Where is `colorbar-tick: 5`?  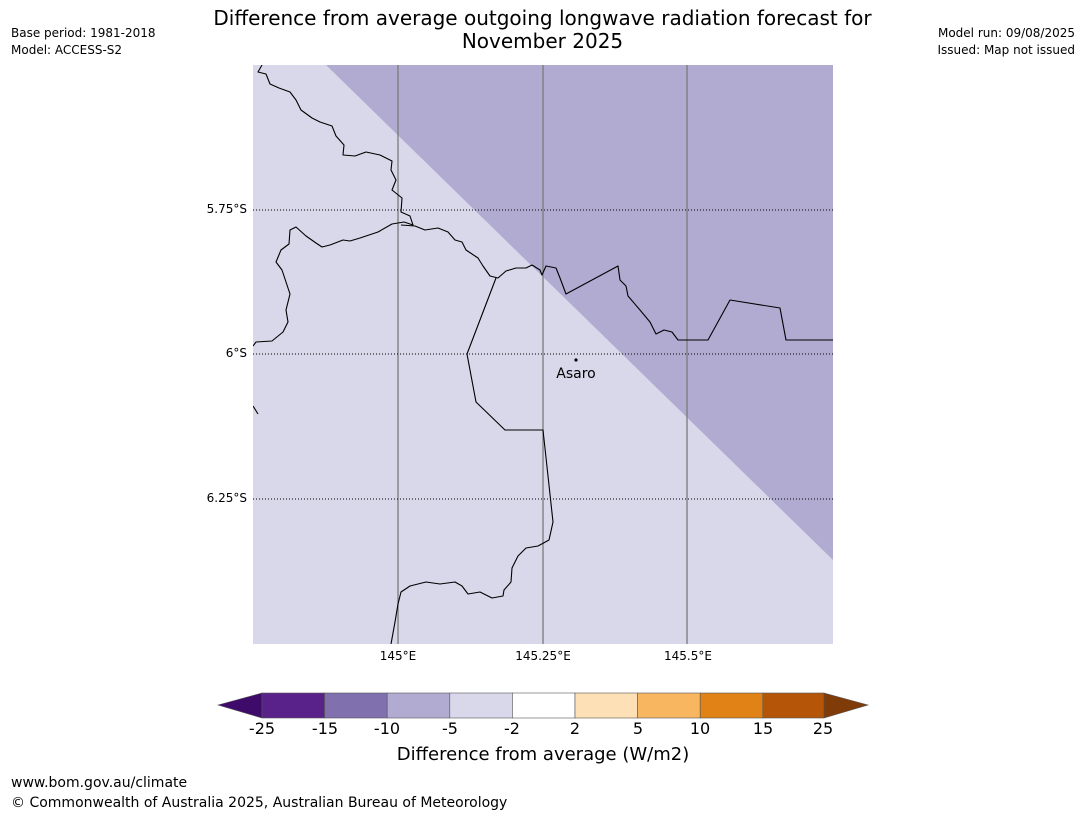
colorbar-tick: 5 is located at coordinates (638, 728).